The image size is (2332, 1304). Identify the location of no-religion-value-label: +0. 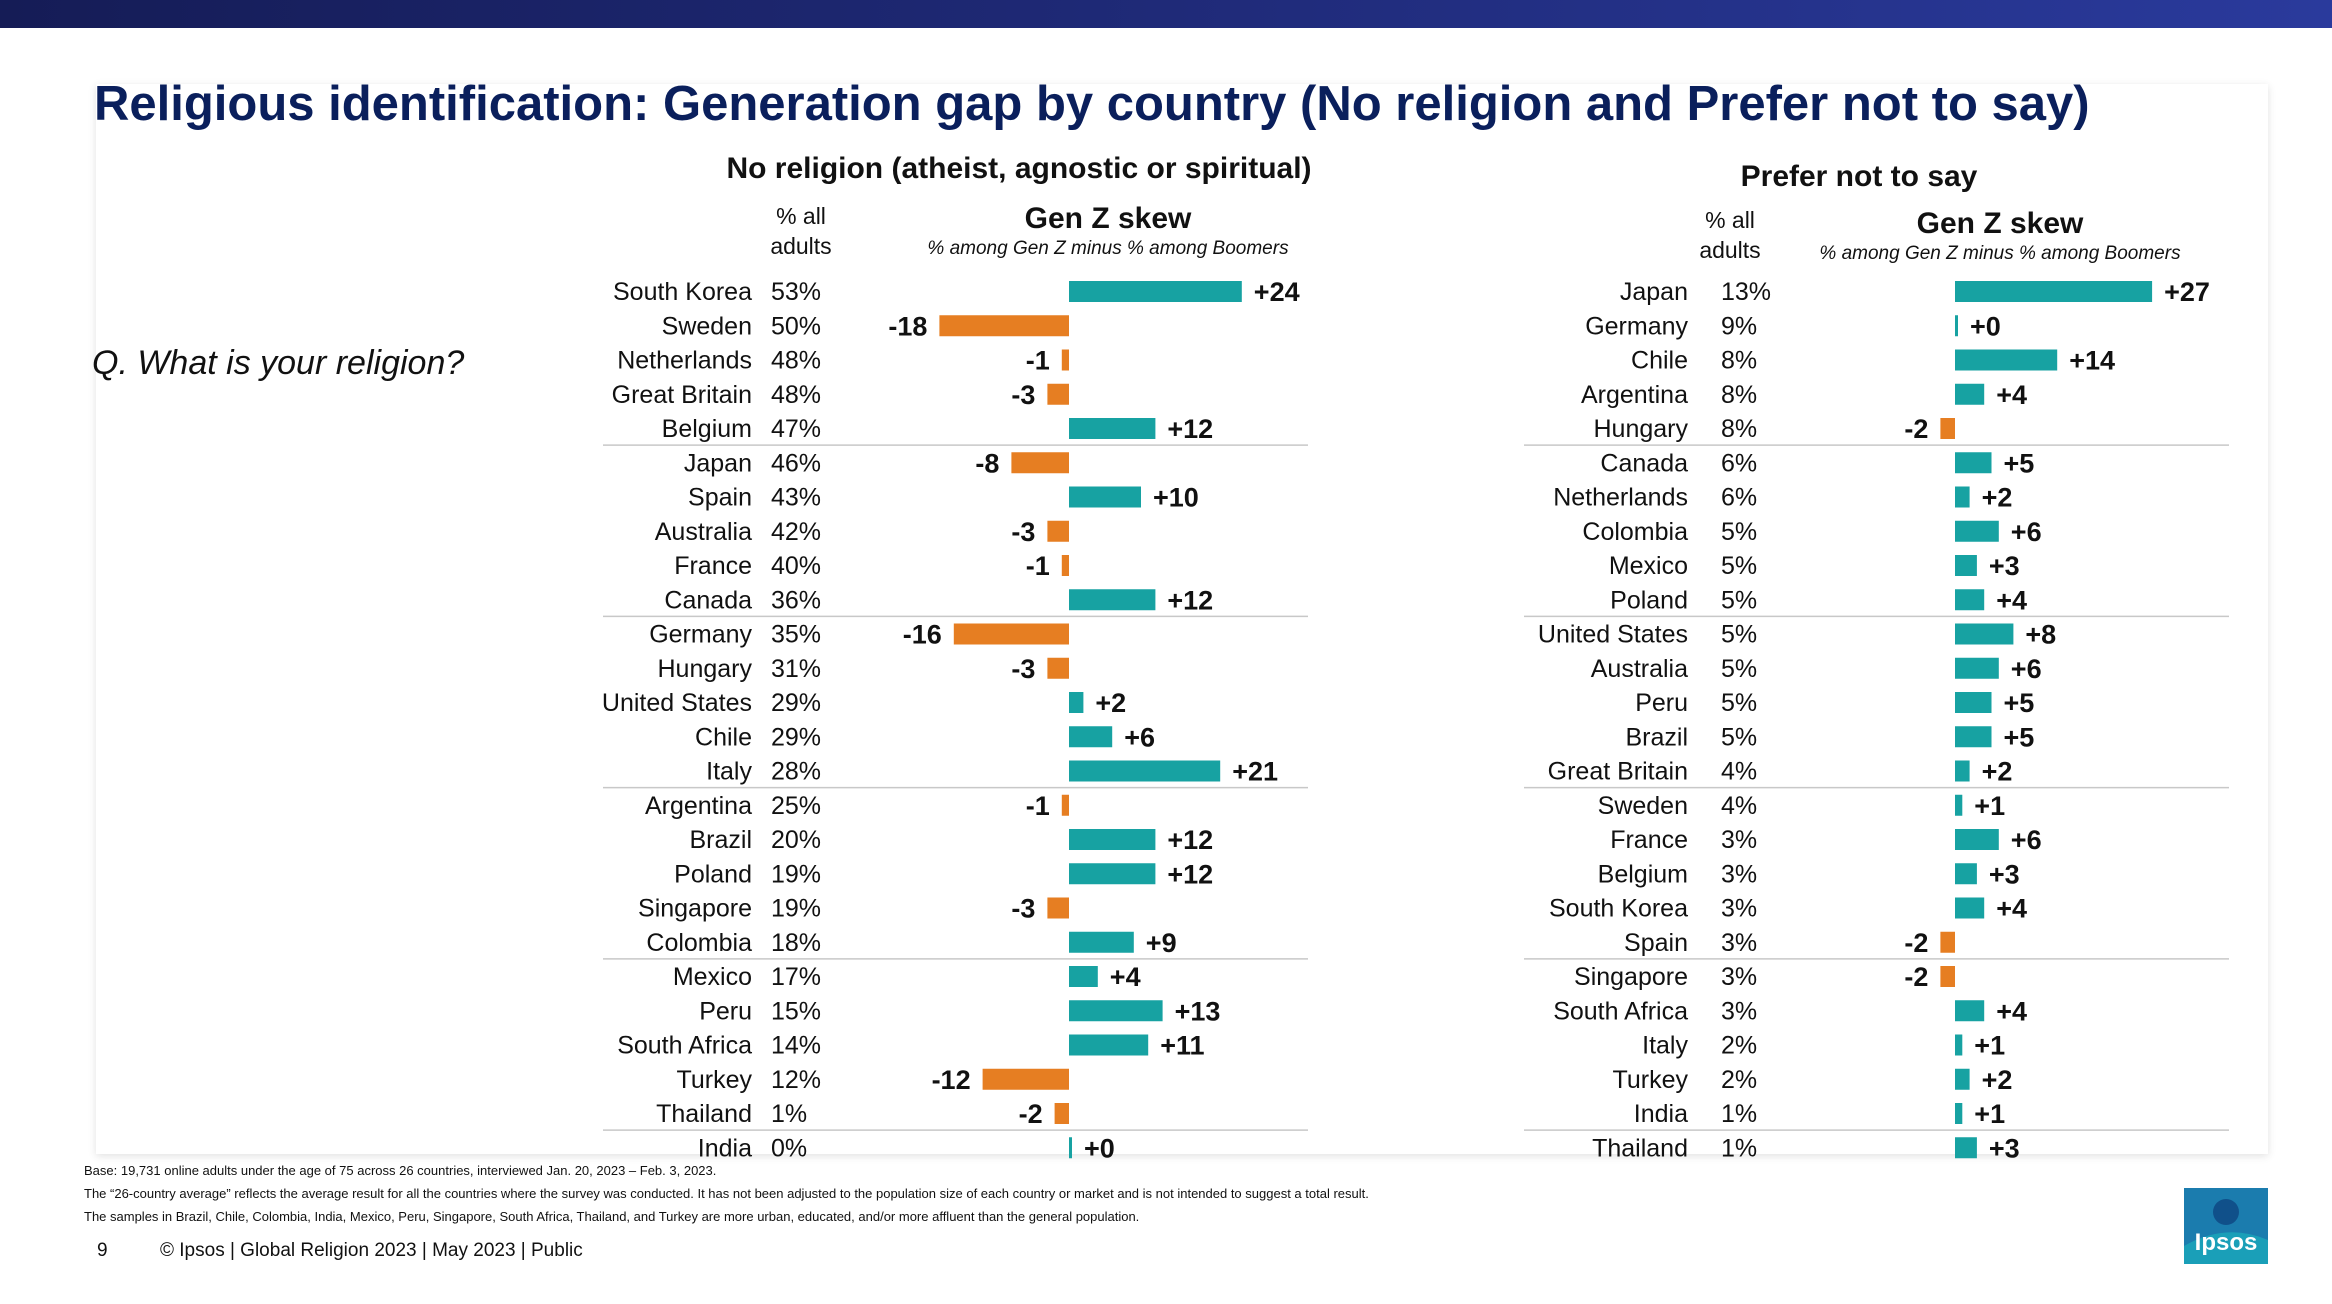
(1099, 1148).